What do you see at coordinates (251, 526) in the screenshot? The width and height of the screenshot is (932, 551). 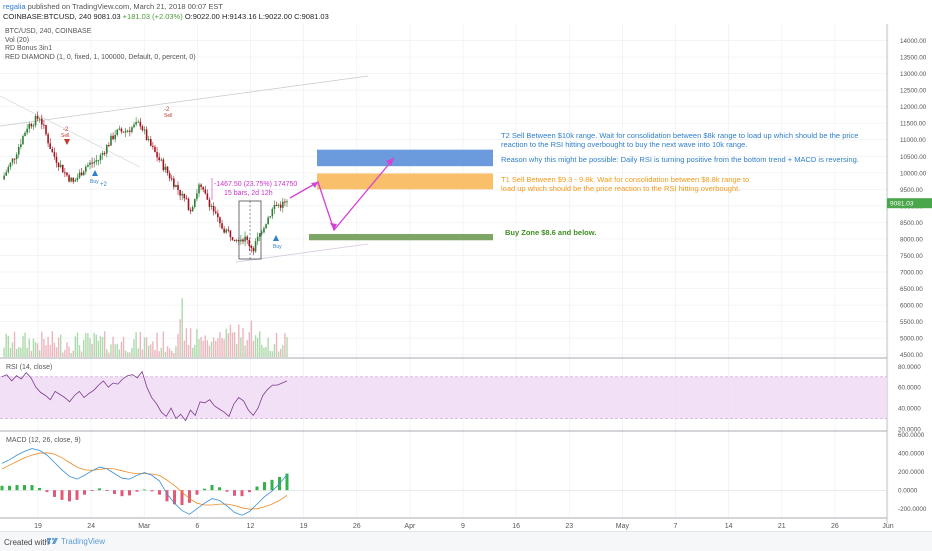 I see `time-tick-label: 12` at bounding box center [251, 526].